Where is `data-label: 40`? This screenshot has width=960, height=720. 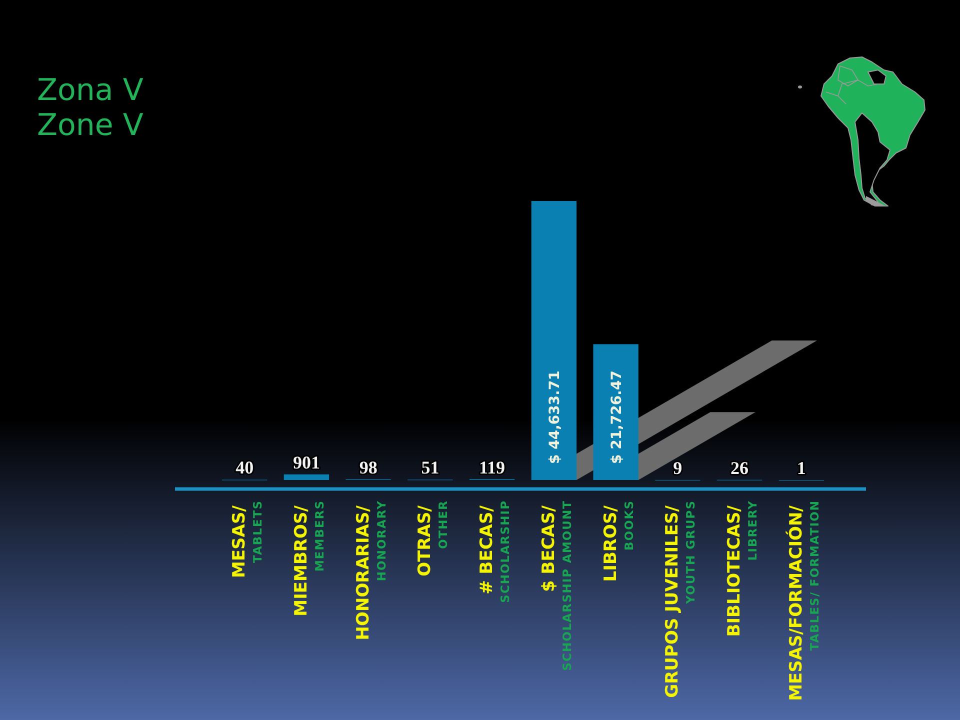
data-label: 40 is located at coordinates (245, 468).